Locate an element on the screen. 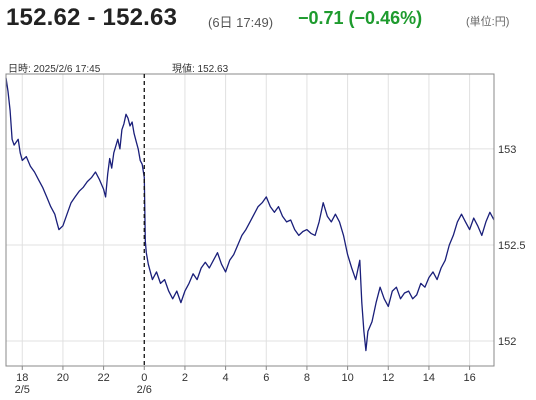 The image size is (536, 400). x-tick-label: 6 is located at coordinates (266, 378).